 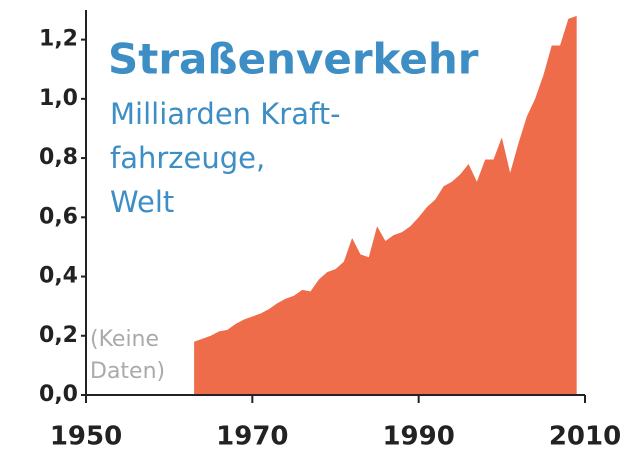 I want to click on x-tick-label: 1970, so click(x=252, y=437).